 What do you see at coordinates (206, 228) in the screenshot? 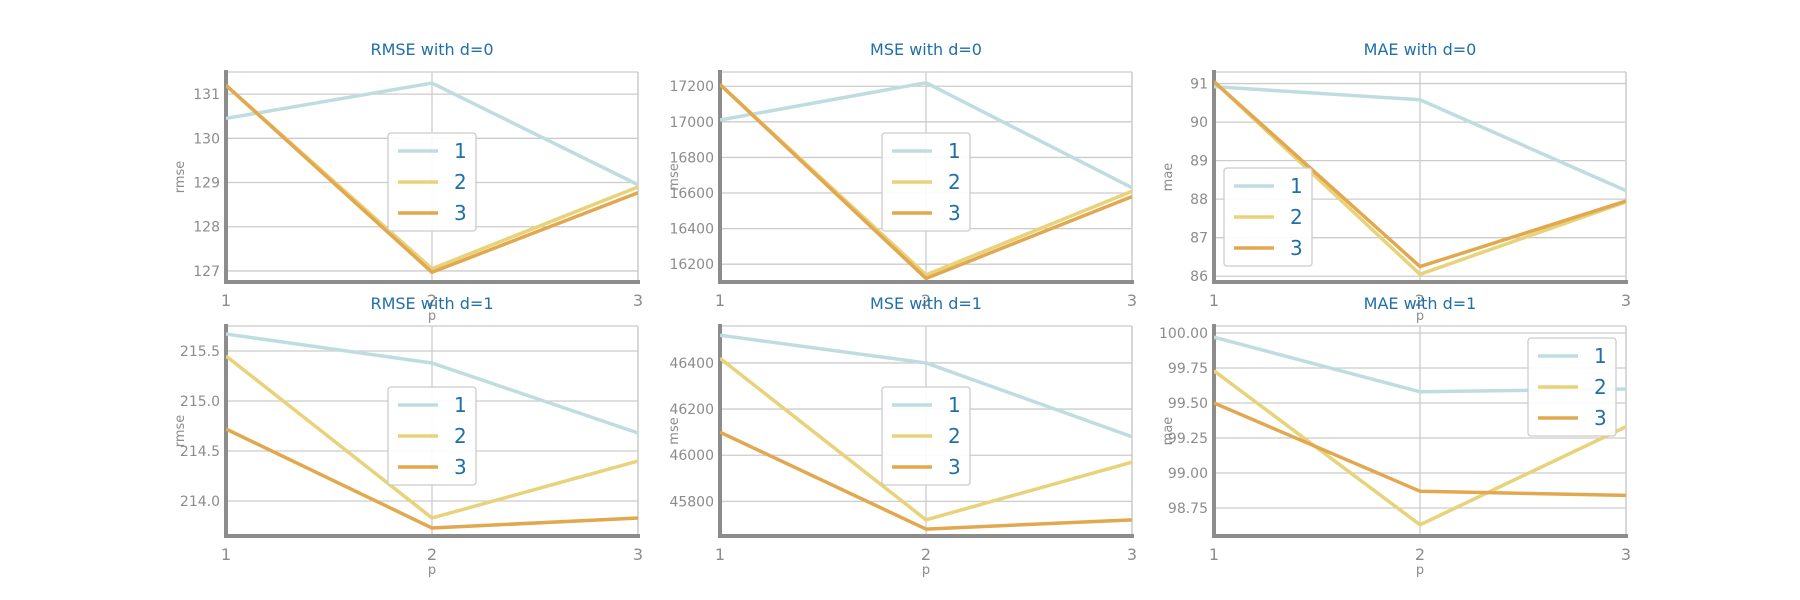
I see `y-tick-label: 128` at bounding box center [206, 228].